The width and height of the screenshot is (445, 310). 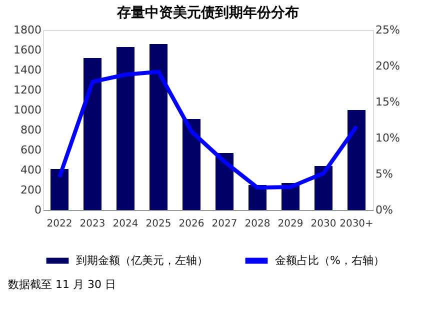 What do you see at coordinates (28, 70) in the screenshot?
I see `y-tick-label: 1400` at bounding box center [28, 70].